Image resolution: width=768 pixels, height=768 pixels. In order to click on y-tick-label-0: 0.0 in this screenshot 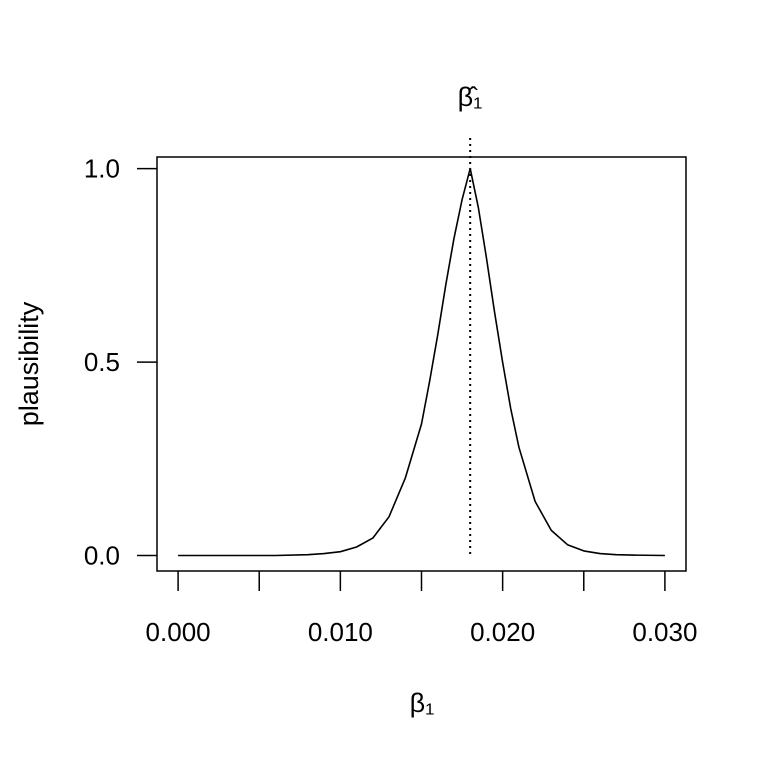, I will do `click(102, 556)`.